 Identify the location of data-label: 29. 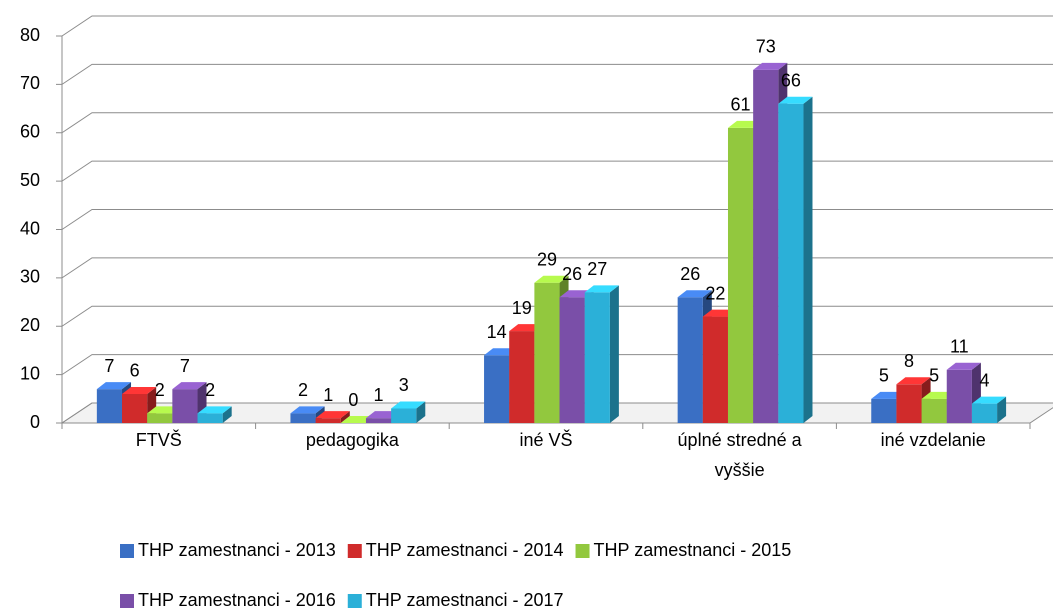
(547, 259).